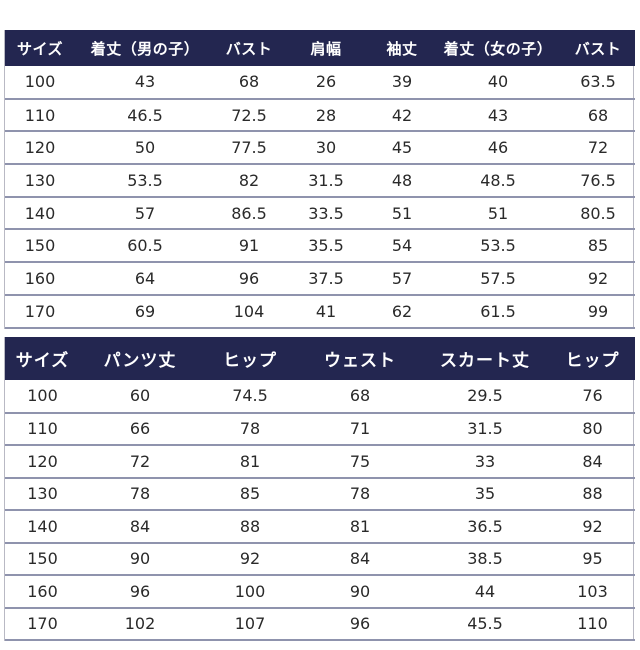 This screenshot has width=640, height=650. I want to click on table-row: 130 53.5 82 31.5 48 48.5 76.5, so click(320, 181).